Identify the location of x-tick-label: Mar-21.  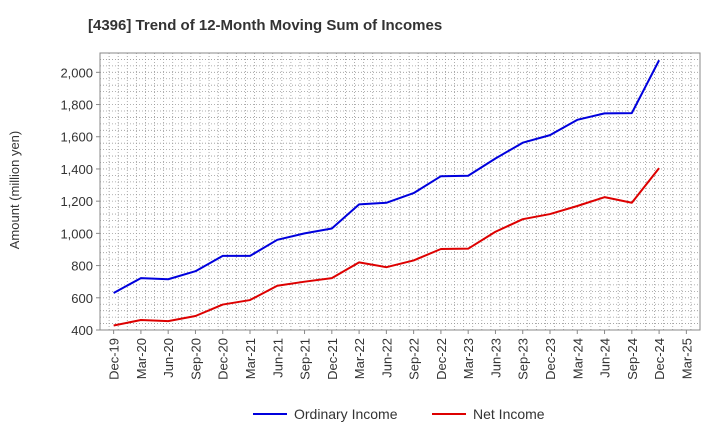
(250, 358).